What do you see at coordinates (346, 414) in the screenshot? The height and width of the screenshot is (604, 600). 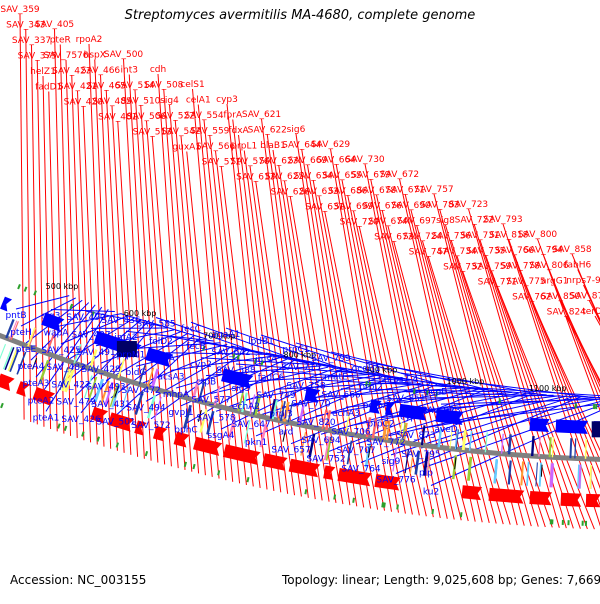 I see `reverse-gene-label: echA3` at bounding box center [346, 414].